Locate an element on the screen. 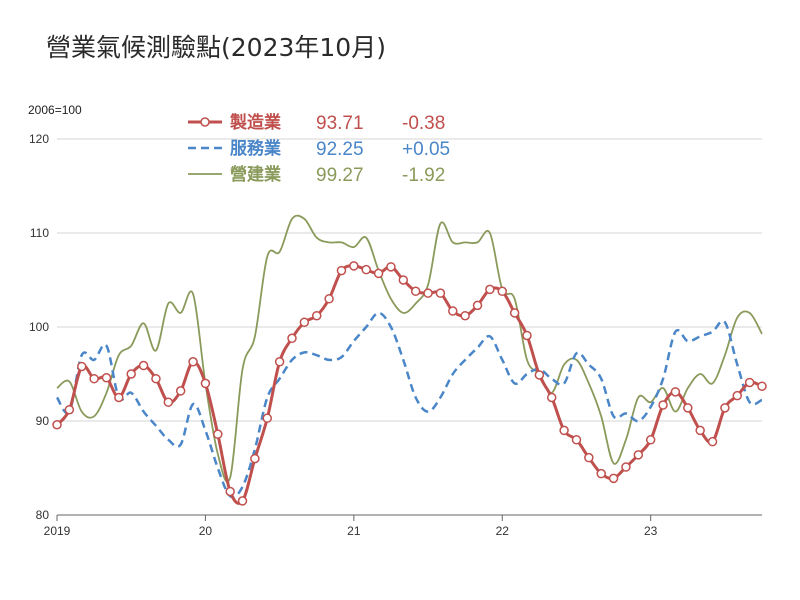  y-tick-label: 90 is located at coordinates (43, 421).